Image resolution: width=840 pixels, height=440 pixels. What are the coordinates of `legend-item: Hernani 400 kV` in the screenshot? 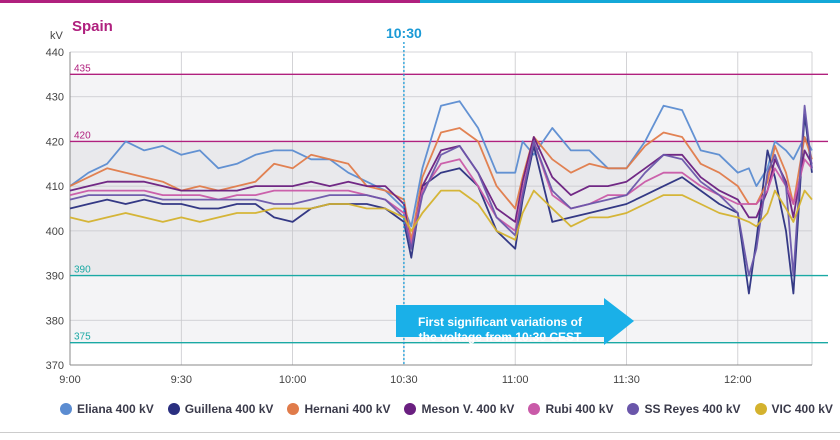 It's located at (338, 409).